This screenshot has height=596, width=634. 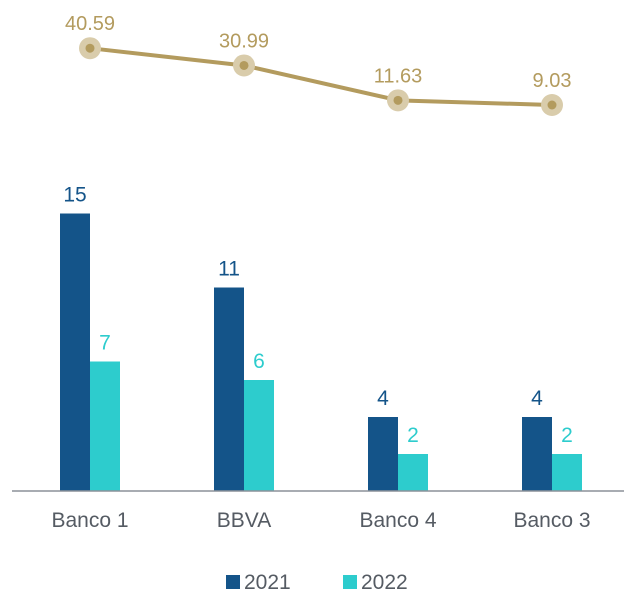 What do you see at coordinates (267, 582) in the screenshot?
I see `legend-label-2021: 2021` at bounding box center [267, 582].